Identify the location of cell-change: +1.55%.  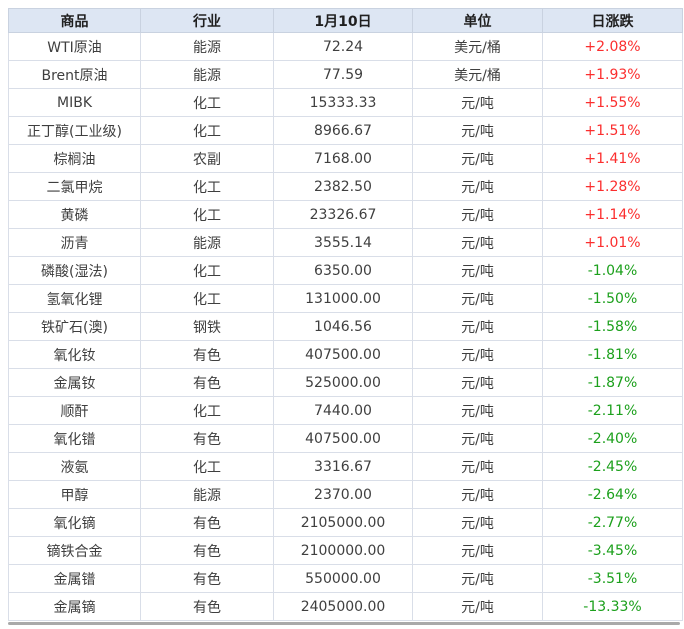
(612, 102).